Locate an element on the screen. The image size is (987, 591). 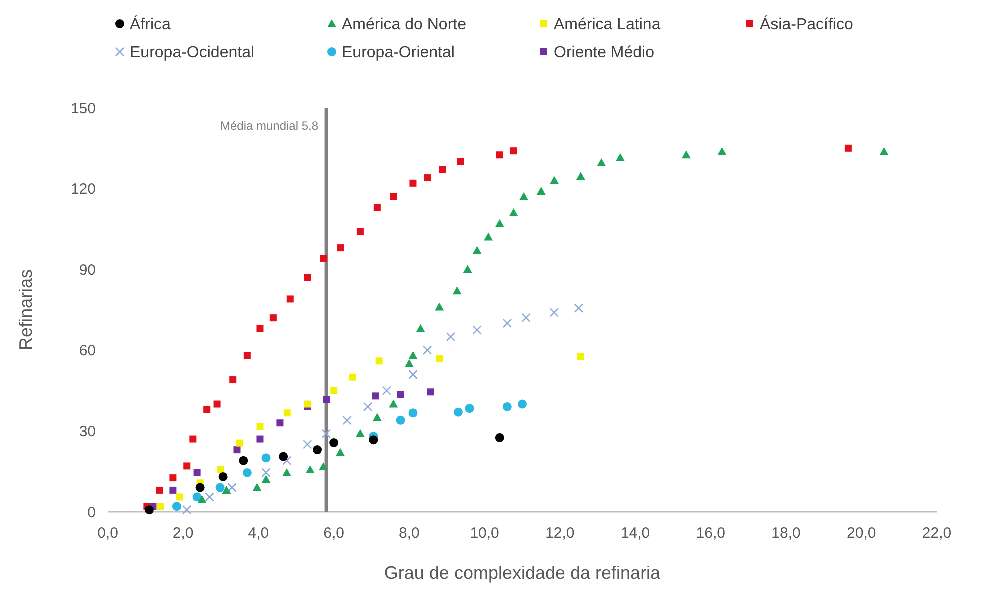
x-tick-label: 14,0 is located at coordinates (635, 533).